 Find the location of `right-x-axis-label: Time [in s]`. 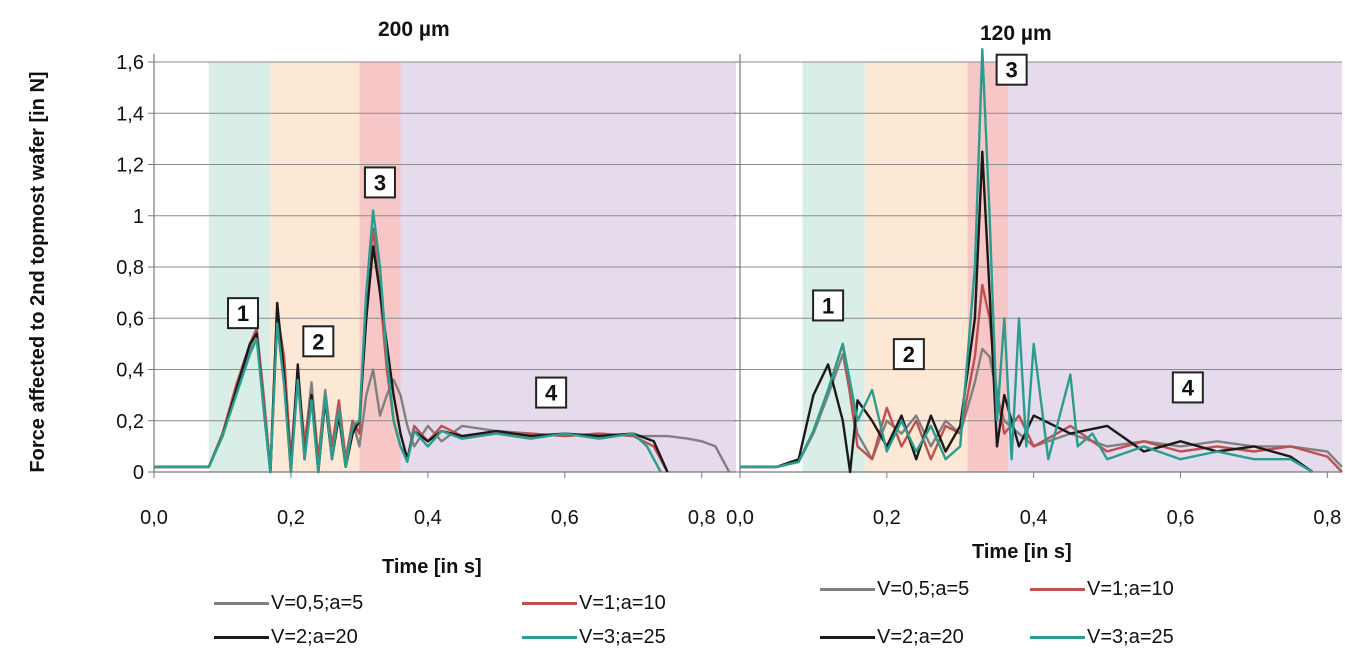

right-x-axis-label: Time [in s] is located at coordinates (1022, 552).